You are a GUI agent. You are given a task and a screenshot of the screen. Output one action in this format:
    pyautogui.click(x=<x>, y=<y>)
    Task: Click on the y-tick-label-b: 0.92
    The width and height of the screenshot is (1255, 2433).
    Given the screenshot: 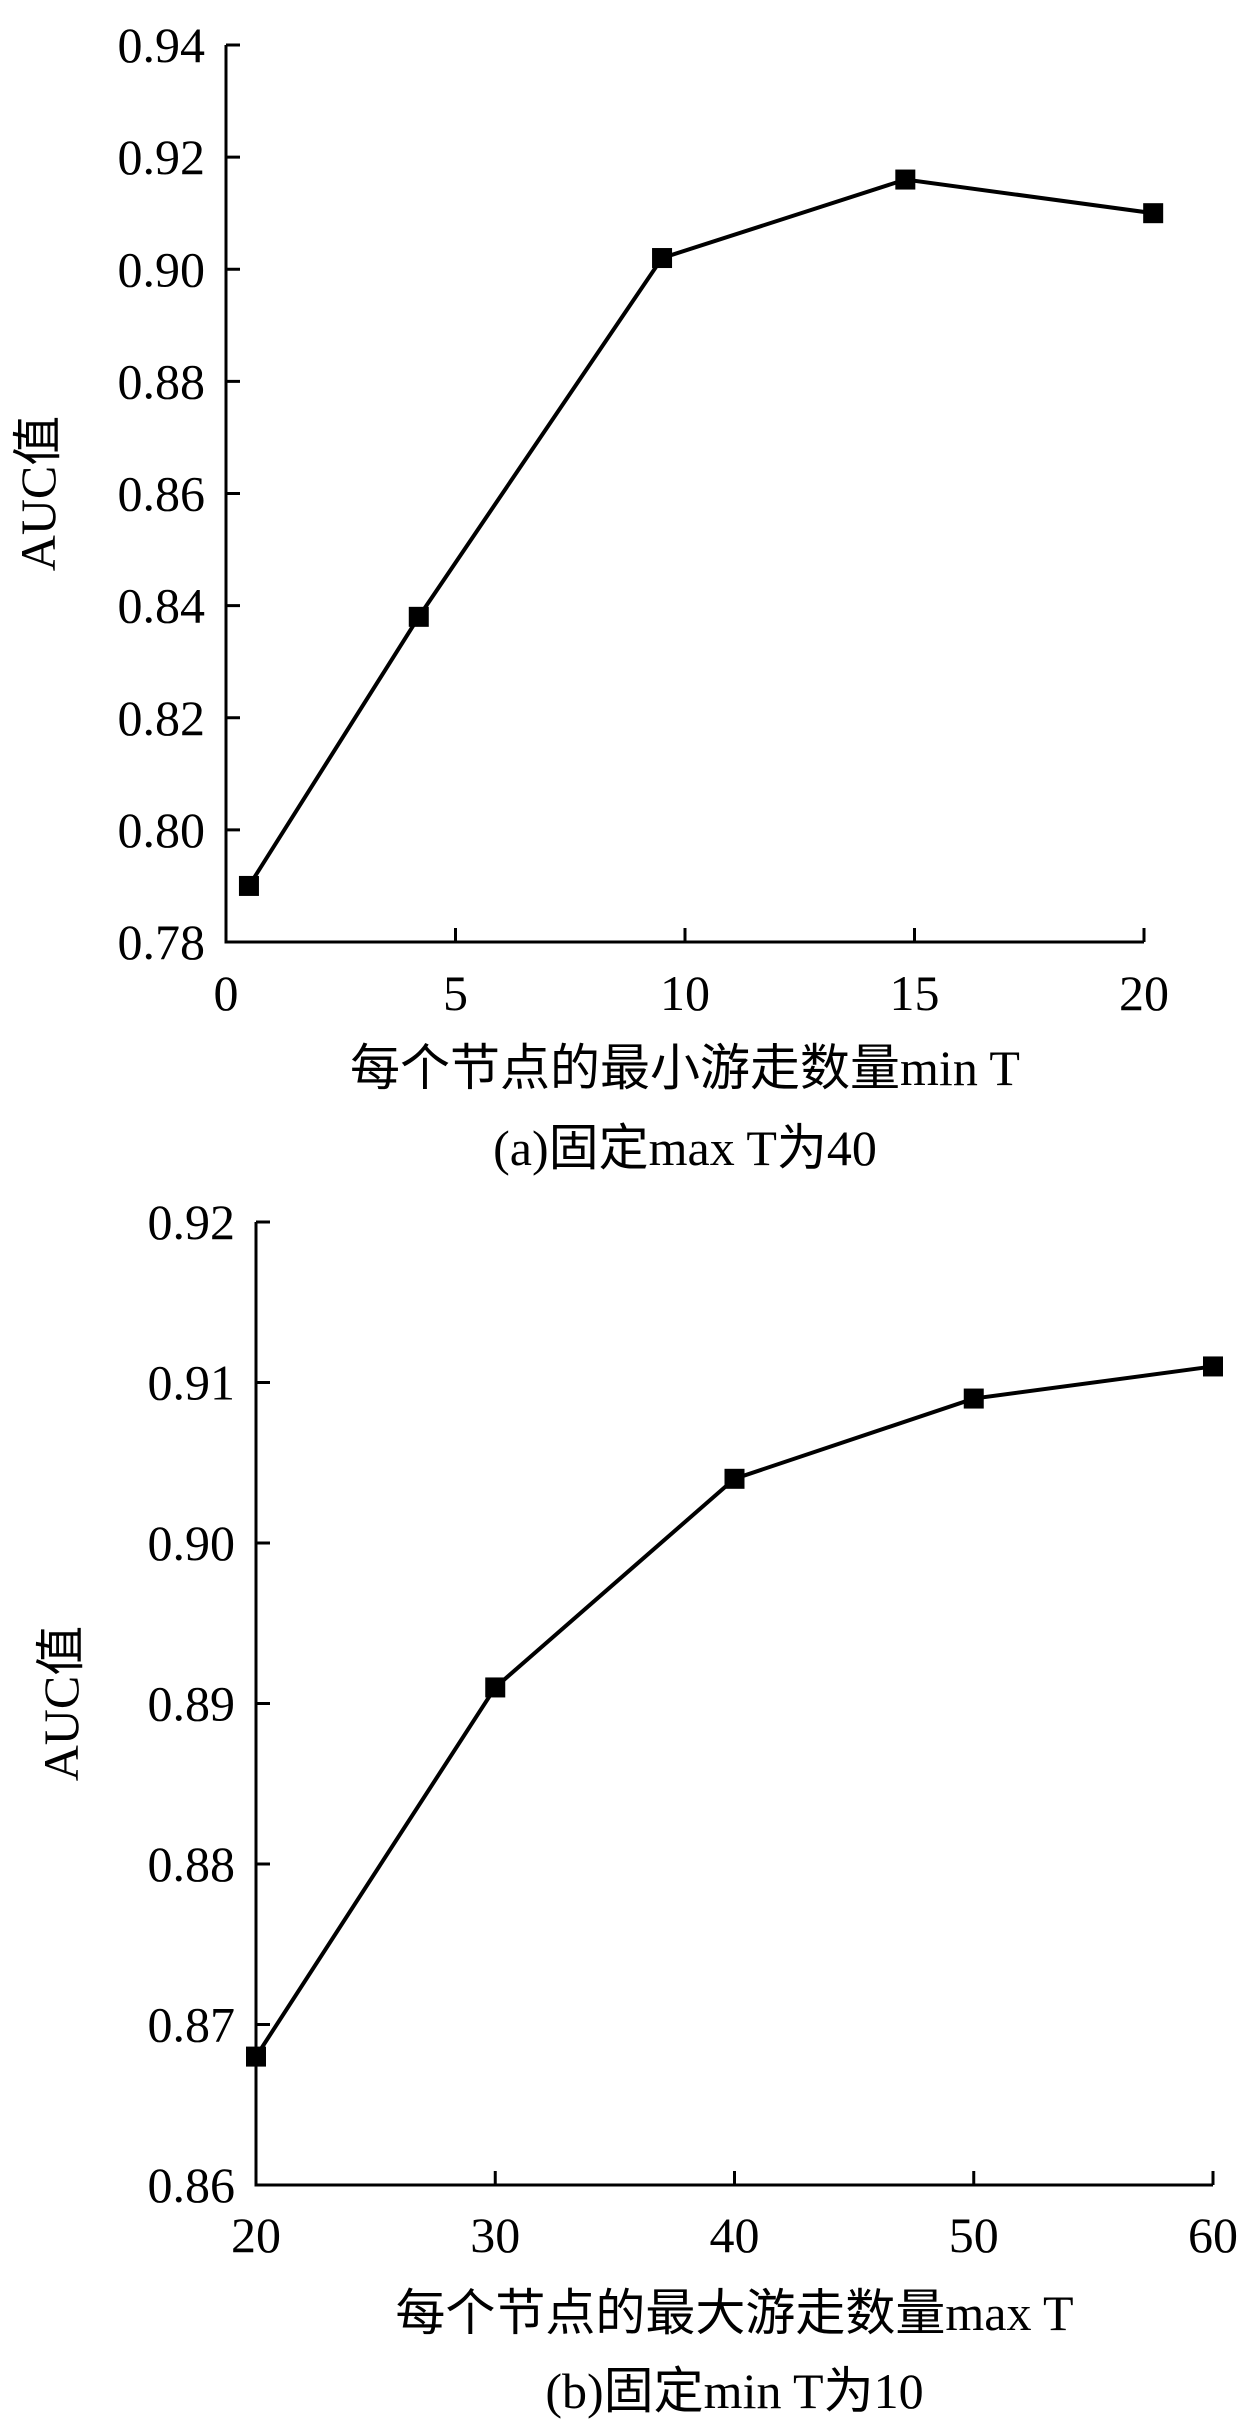 What is the action you would take?
    pyautogui.click(x=192, y=1222)
    